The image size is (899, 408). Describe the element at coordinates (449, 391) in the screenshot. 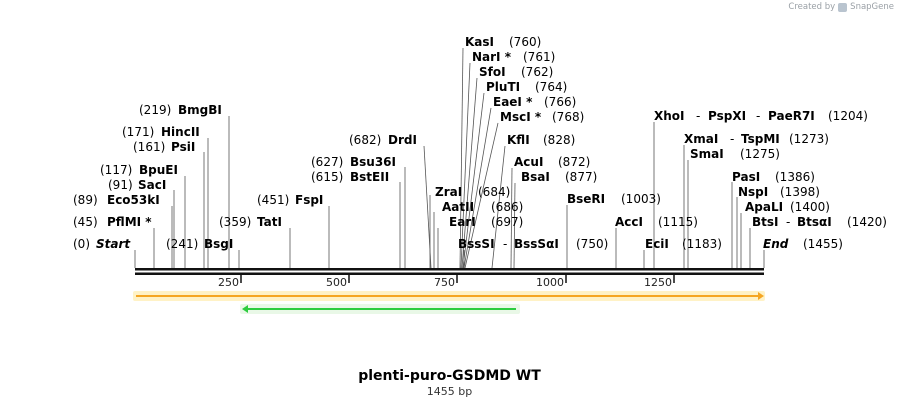

I see `sequence-length: 1455 bp` at that location.